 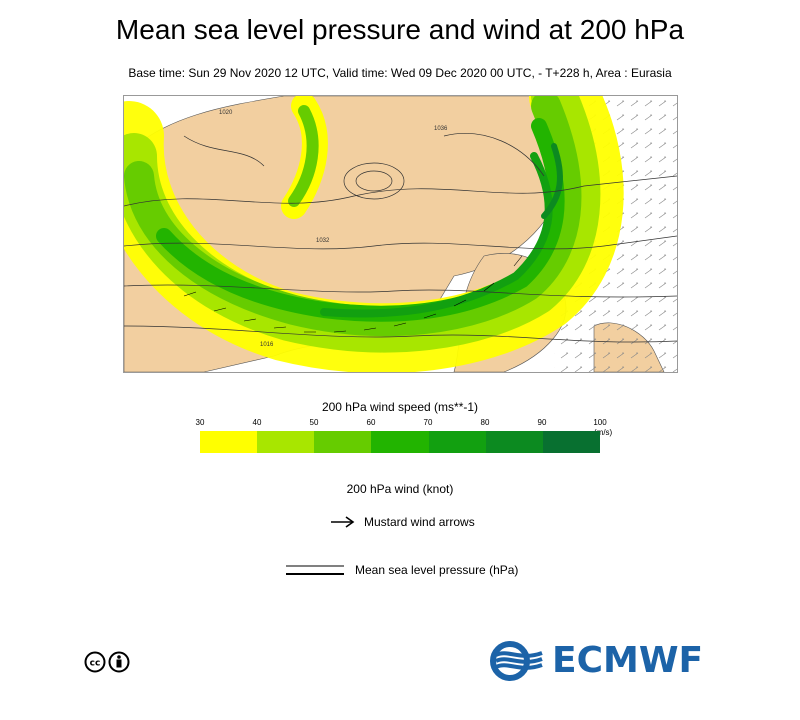 I want to click on colorbar-tick: 100, so click(x=600, y=422).